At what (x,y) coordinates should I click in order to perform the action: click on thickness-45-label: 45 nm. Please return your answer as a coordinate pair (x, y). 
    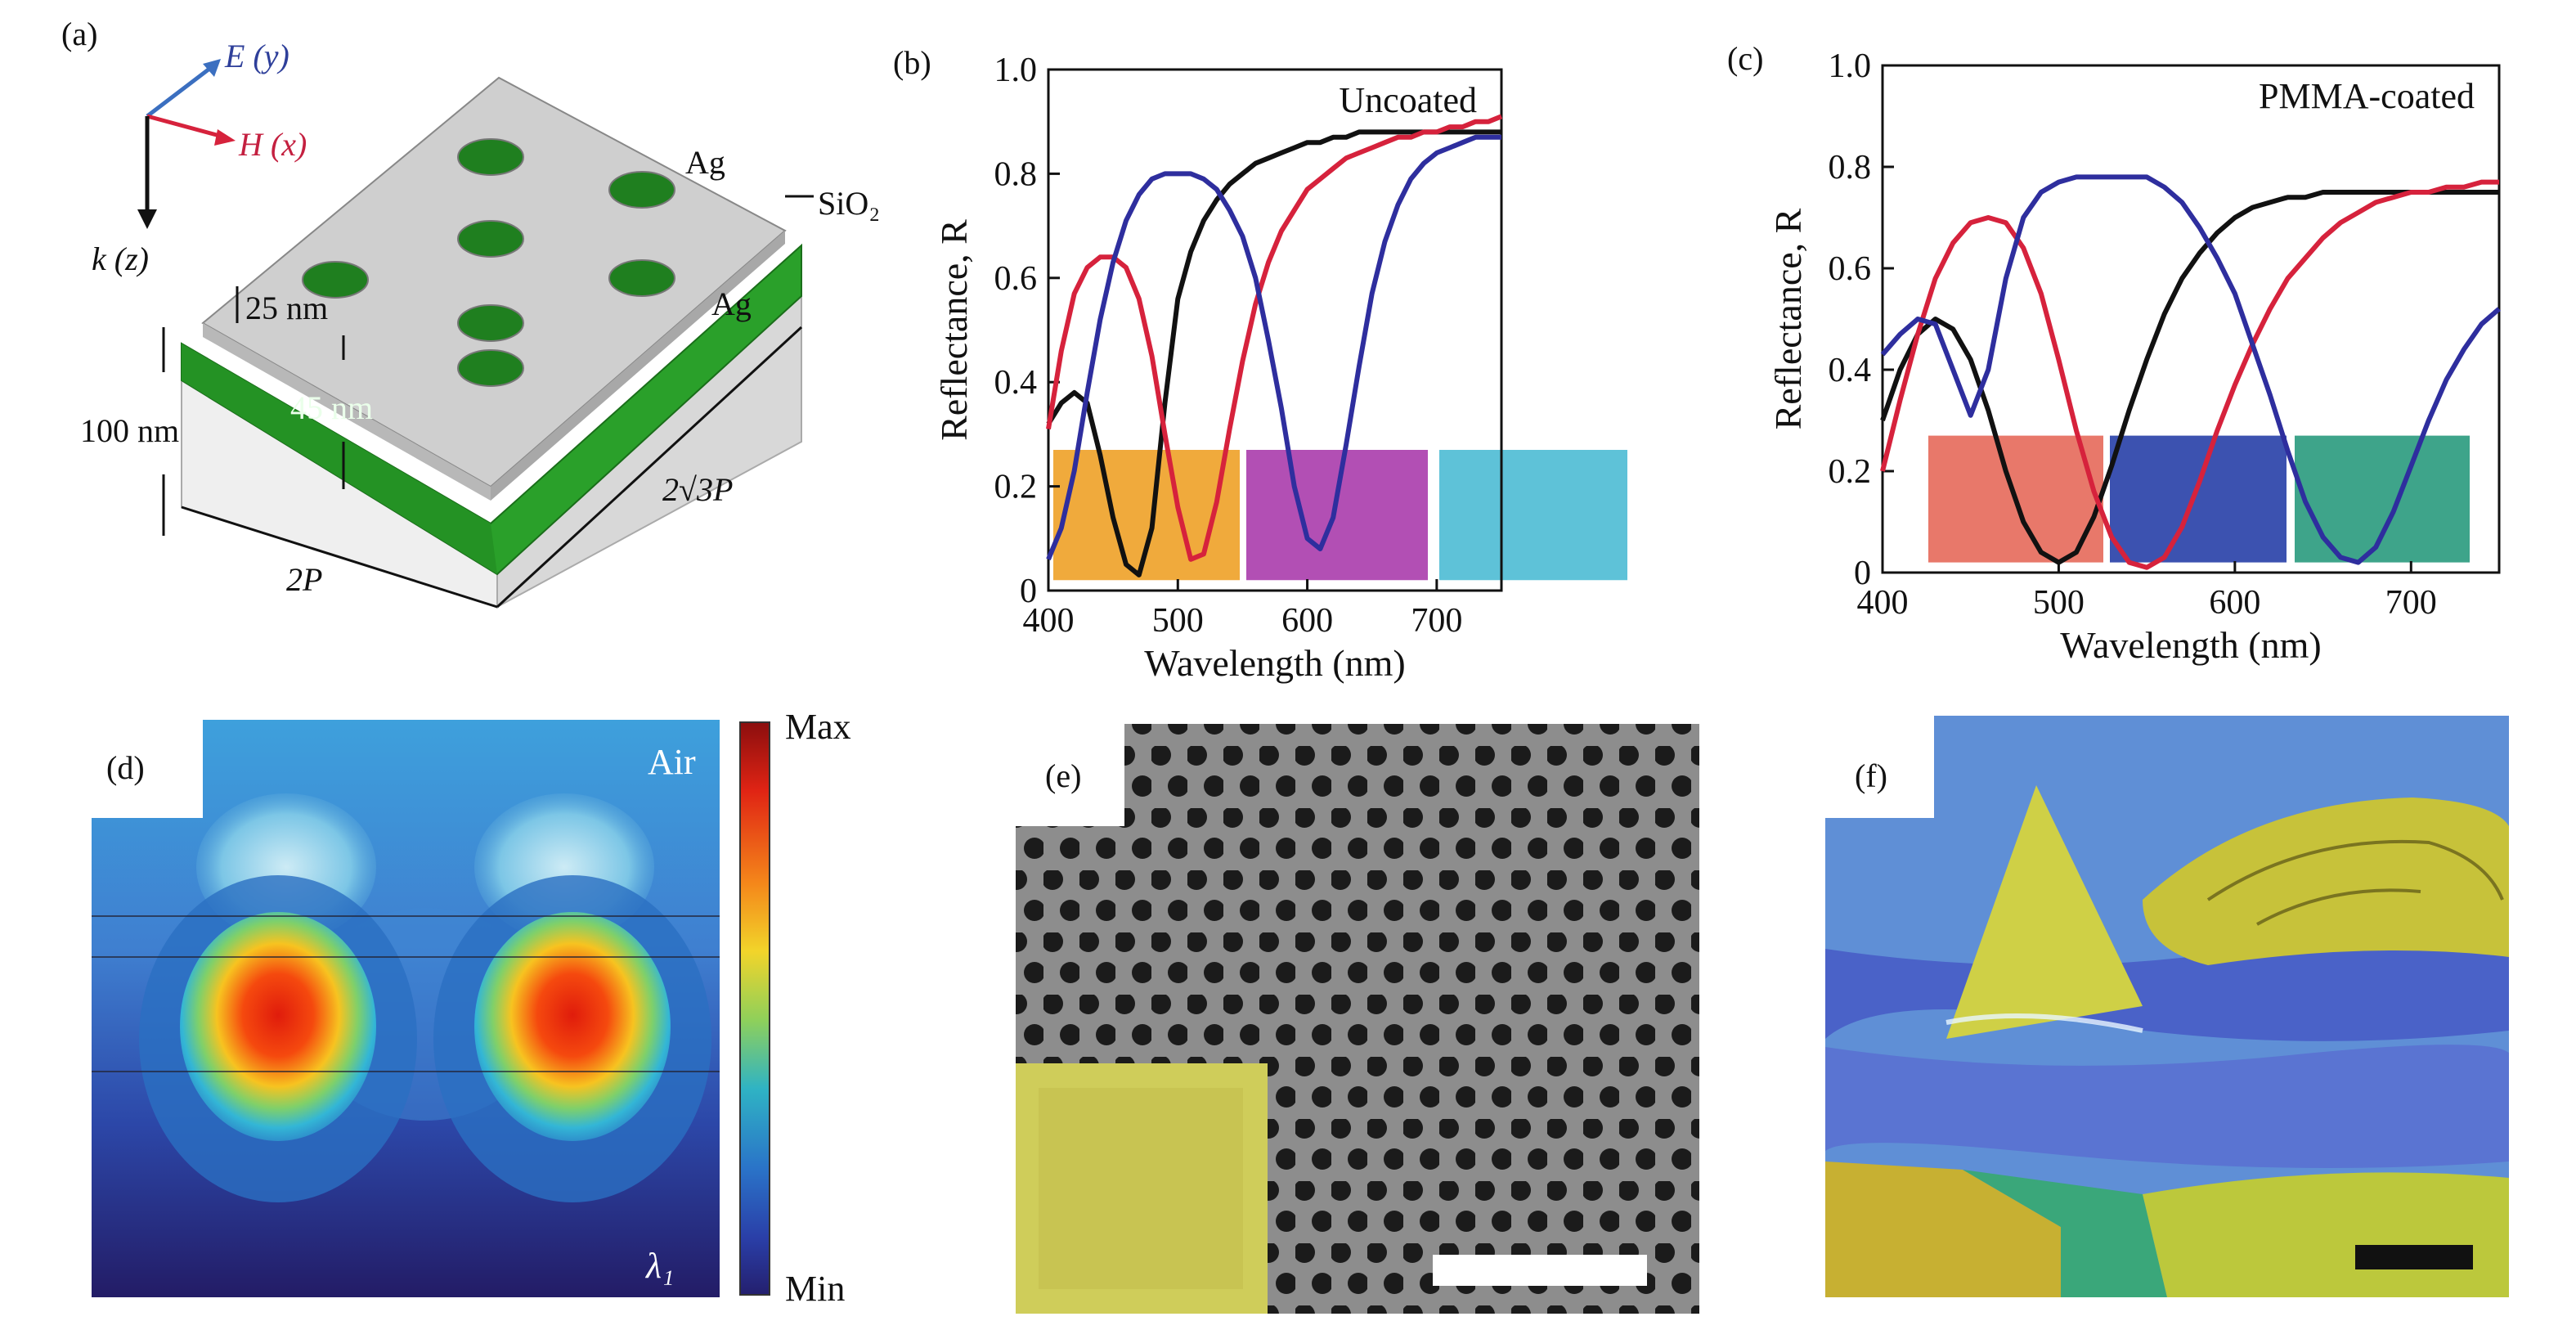
    Looking at the image, I should click on (331, 407).